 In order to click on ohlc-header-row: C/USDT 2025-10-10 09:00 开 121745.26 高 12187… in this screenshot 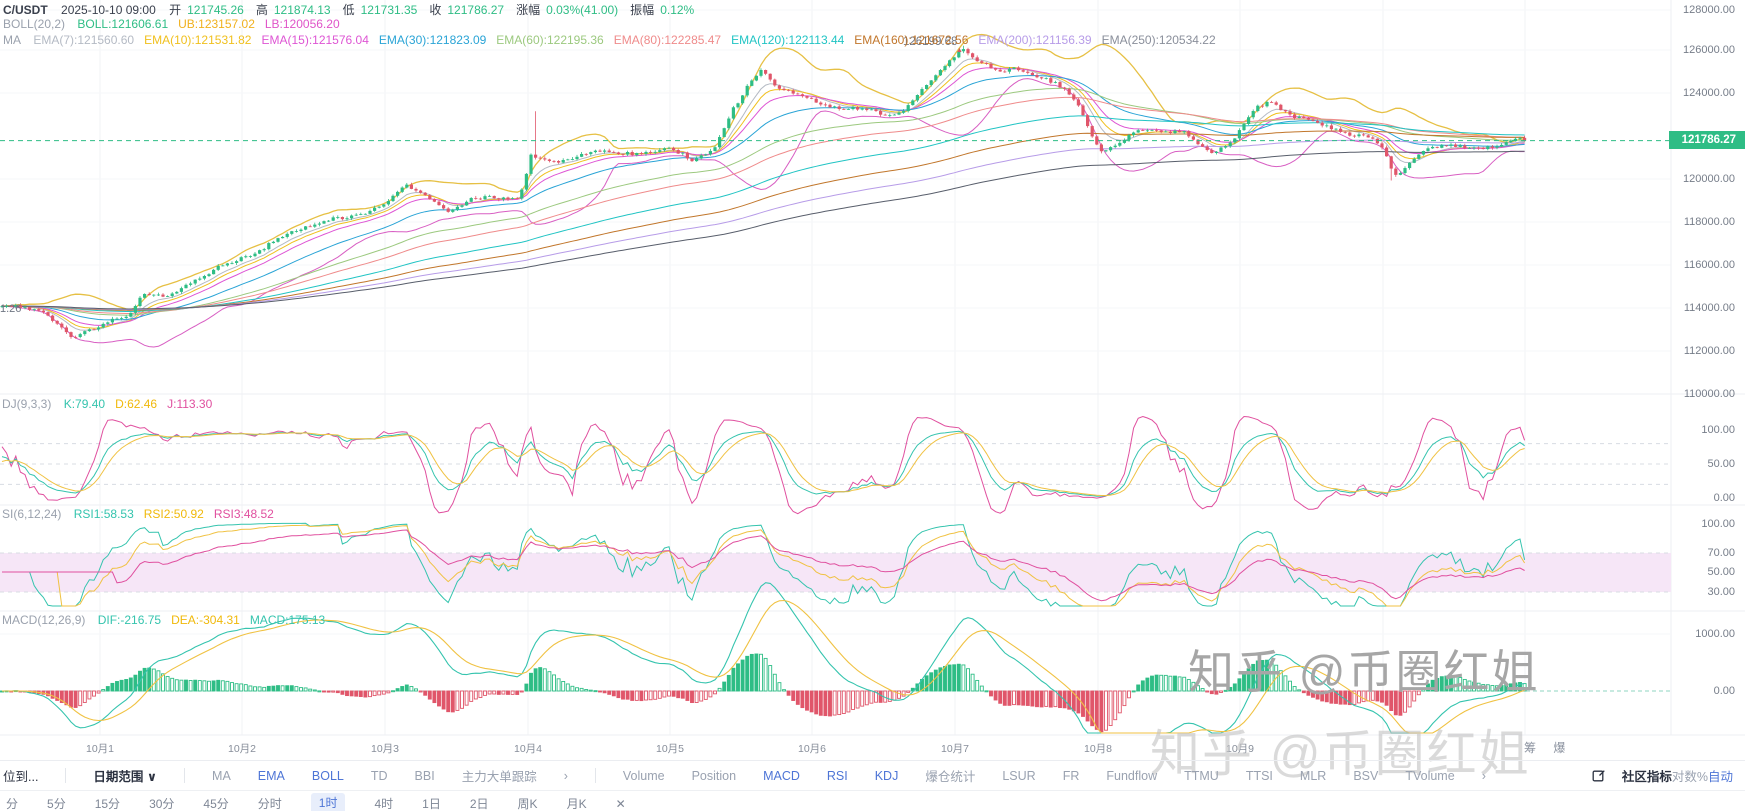, I will do `click(351, 9)`.